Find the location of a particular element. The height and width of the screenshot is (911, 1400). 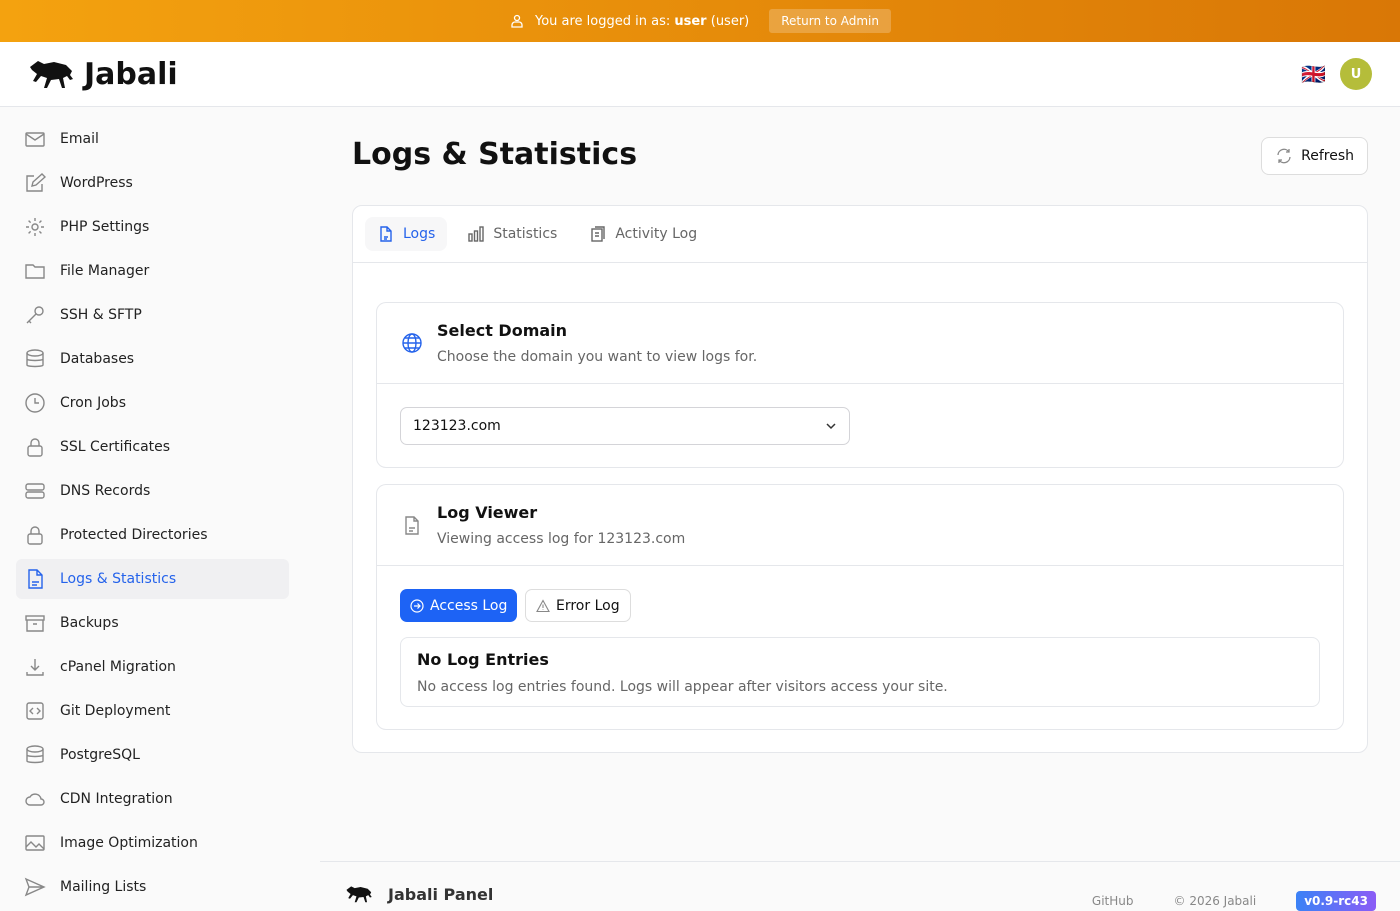

tab-statistics: Statistics is located at coordinates (512, 234).